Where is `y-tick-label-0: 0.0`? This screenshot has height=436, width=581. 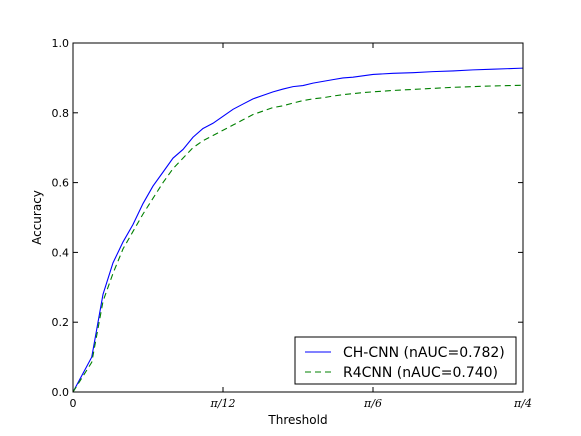 y-tick-label-0: 0.0 is located at coordinates (61, 392).